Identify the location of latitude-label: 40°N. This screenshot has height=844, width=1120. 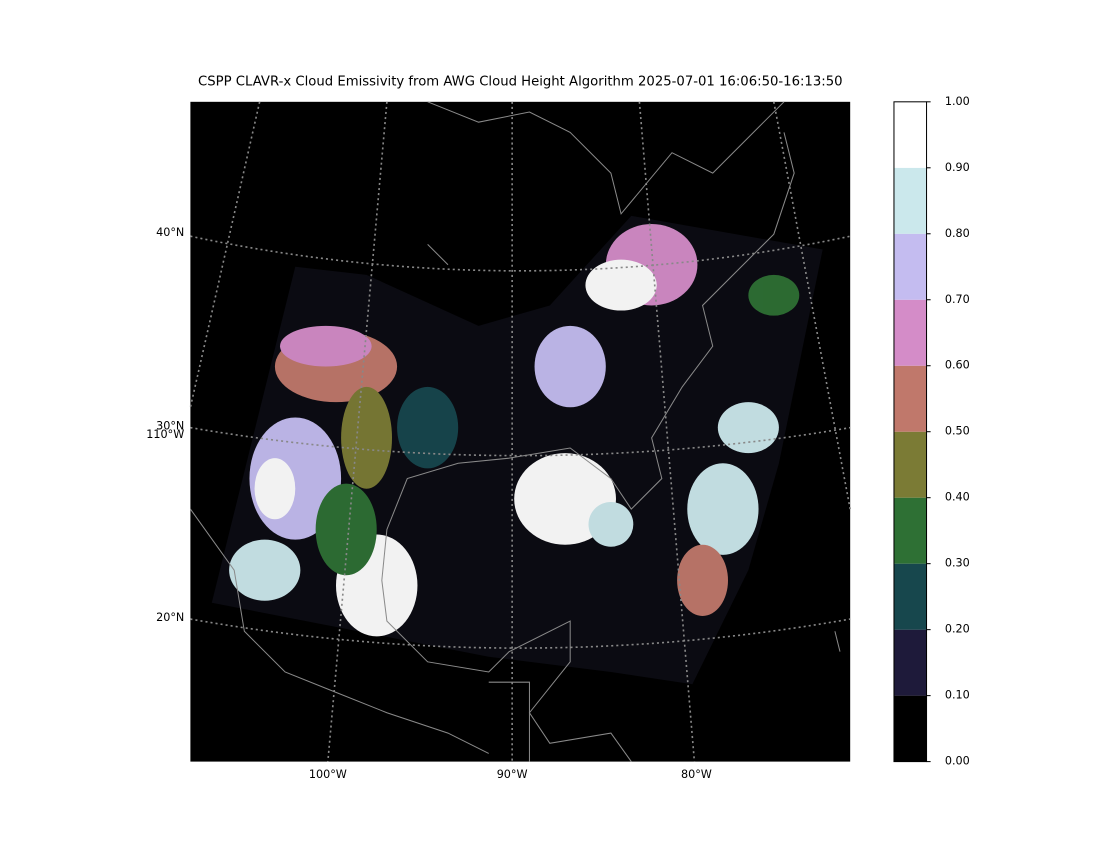
(170, 232).